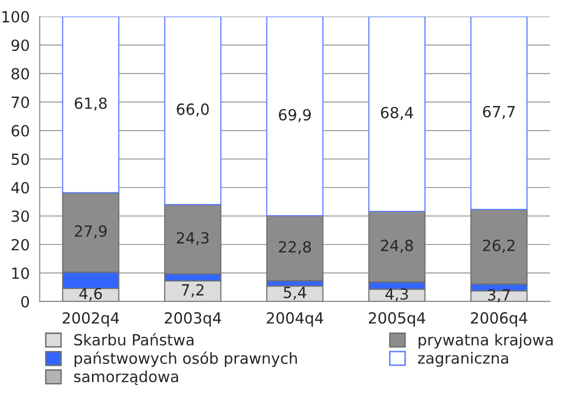  I want to click on data-label: 4,3, so click(397, 295).